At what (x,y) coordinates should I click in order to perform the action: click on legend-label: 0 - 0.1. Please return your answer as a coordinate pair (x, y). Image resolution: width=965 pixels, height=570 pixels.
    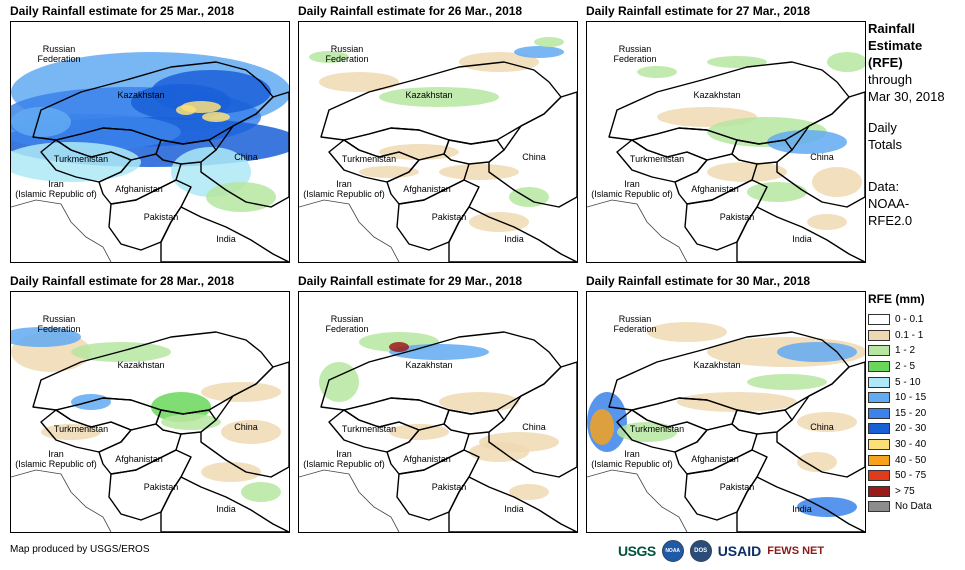
    Looking at the image, I should click on (909, 320).